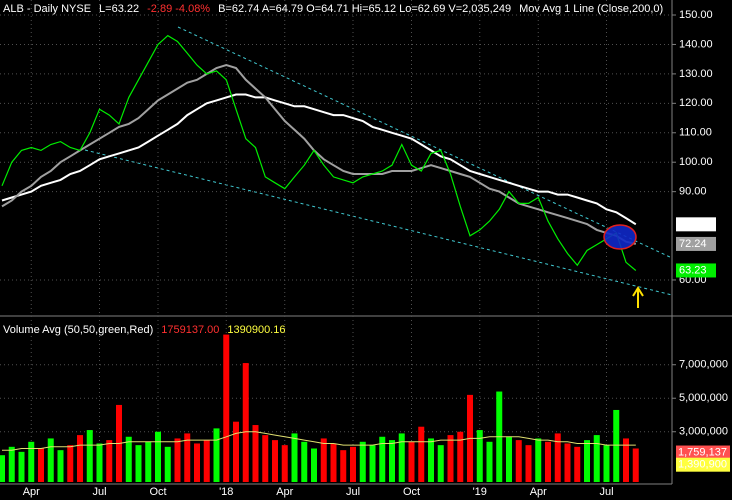  Describe the element at coordinates (591, 9) in the screenshot. I see `header-part: Mov Avg 1 Line (Close,200,0)` at that location.